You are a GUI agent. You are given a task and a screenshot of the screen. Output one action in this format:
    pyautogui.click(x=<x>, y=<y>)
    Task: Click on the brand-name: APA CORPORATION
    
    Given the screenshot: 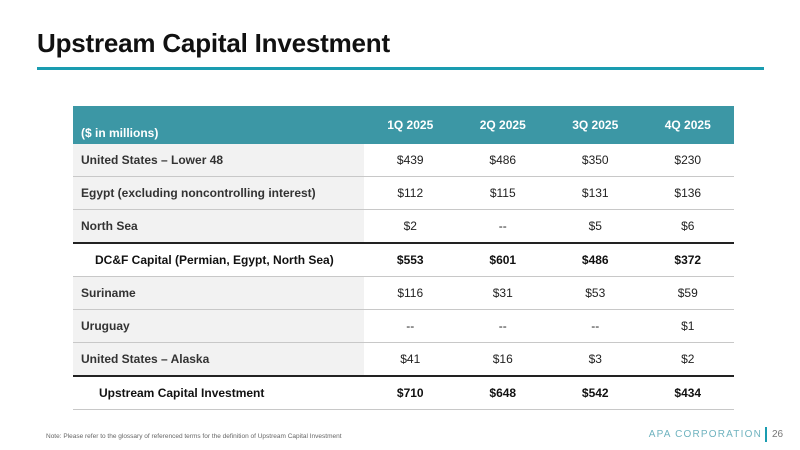 What is the action you would take?
    pyautogui.click(x=705, y=434)
    